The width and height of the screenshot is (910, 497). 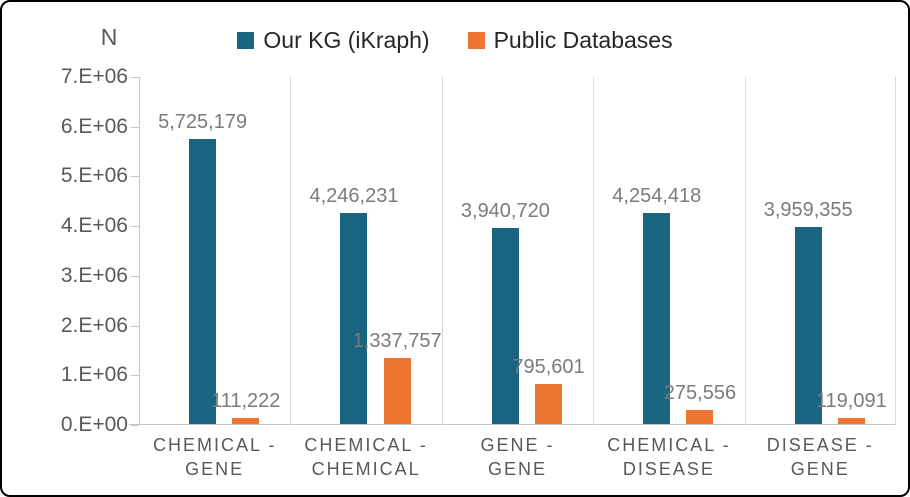 What do you see at coordinates (505, 211) in the screenshot?
I see `data-label: 3,940,720` at bounding box center [505, 211].